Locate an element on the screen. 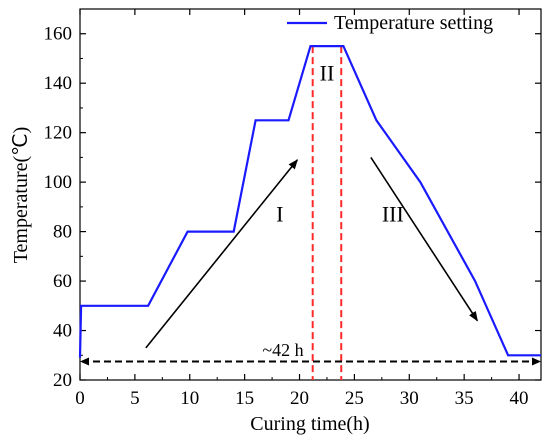 The height and width of the screenshot is (443, 550). x-tick-label: 40 is located at coordinates (519, 398).